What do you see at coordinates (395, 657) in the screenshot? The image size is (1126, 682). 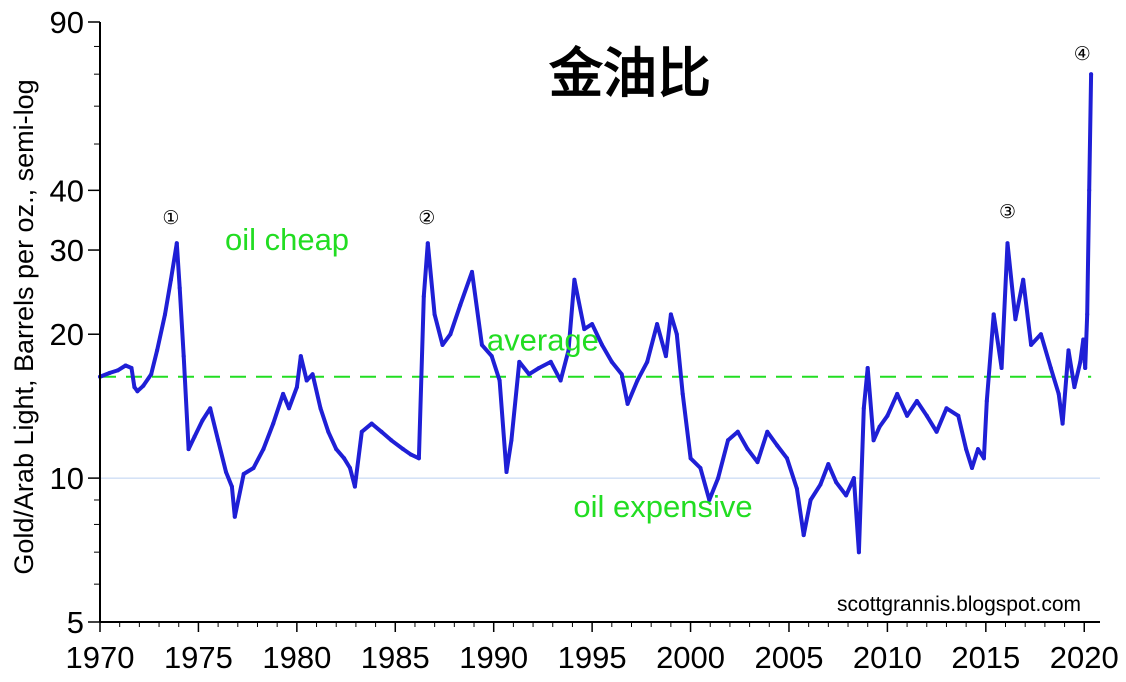 I see `x-tick-label-1985: 1985` at bounding box center [395, 657].